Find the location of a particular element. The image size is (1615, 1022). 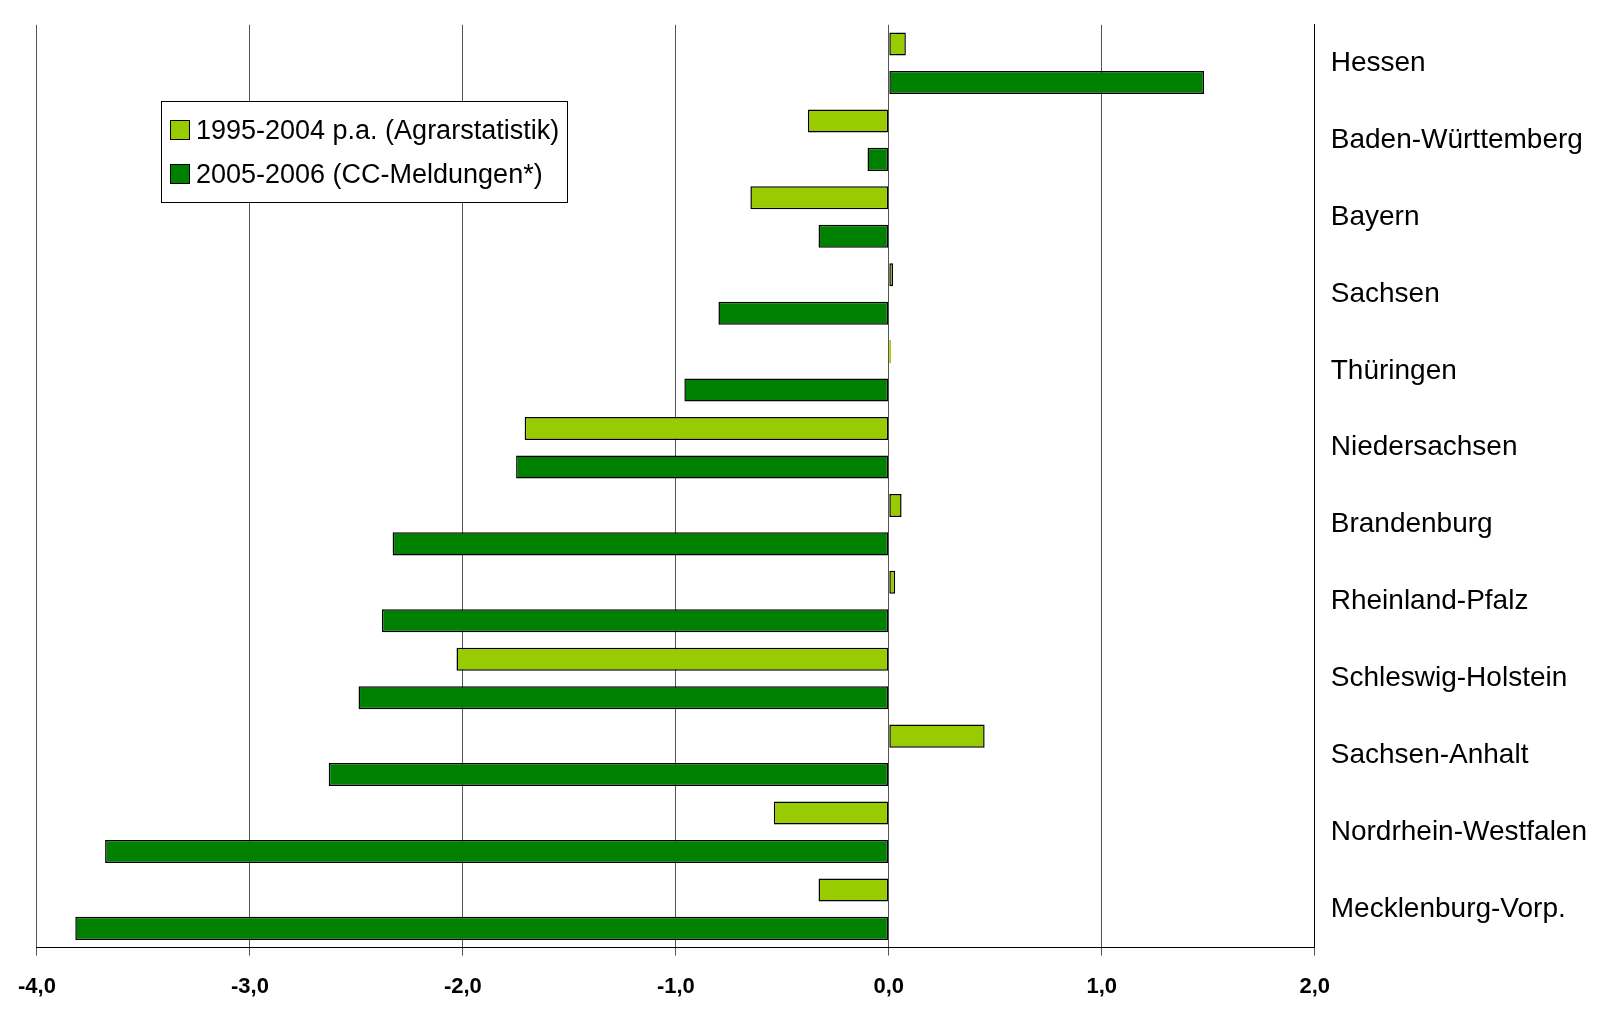

y-tick-label: Schleswig-Holstein is located at coordinates (1449, 677).